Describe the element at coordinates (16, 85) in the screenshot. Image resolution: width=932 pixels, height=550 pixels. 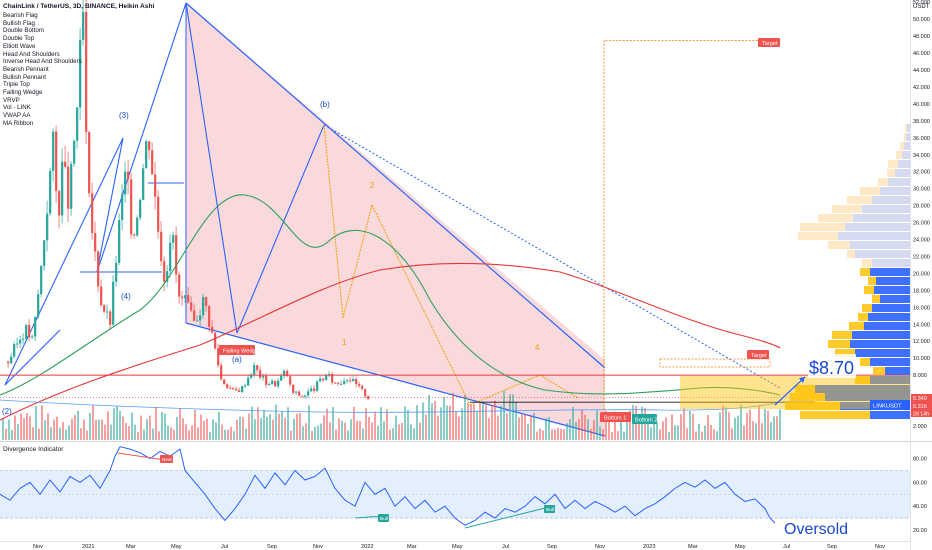
I see `legend-item: Triple Top` at that location.